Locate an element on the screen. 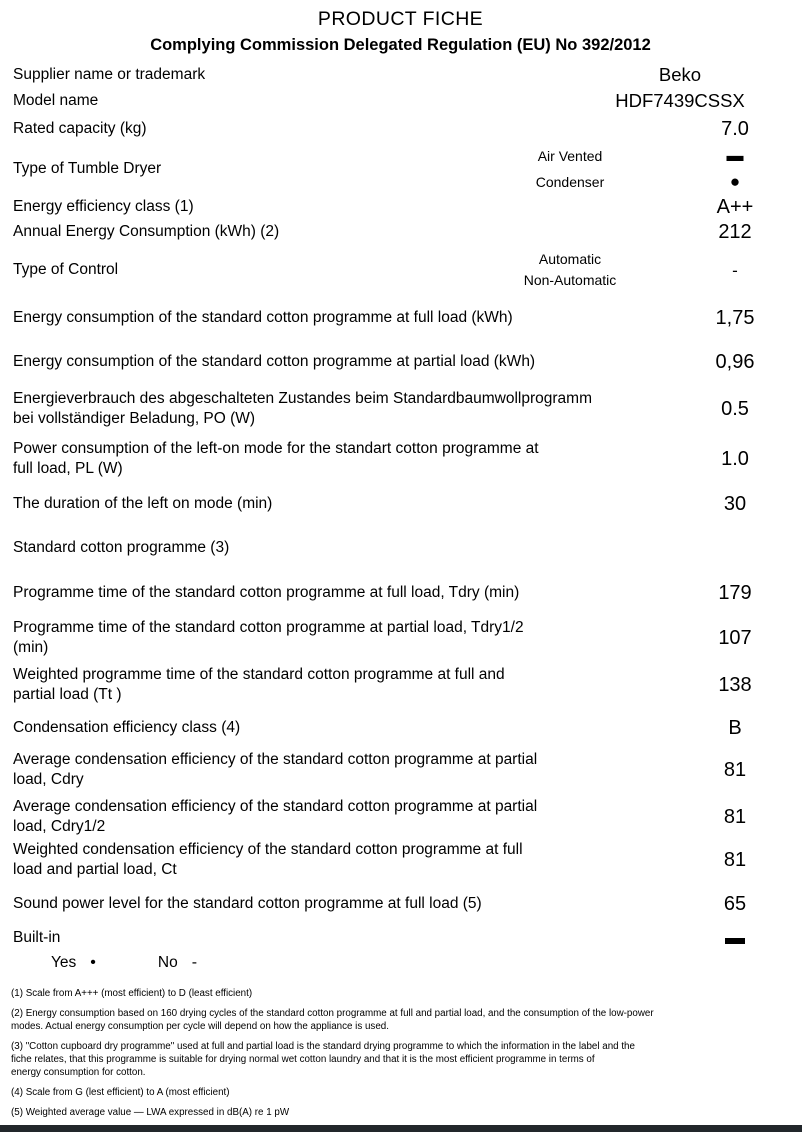  no-label: No is located at coordinates (167, 962).